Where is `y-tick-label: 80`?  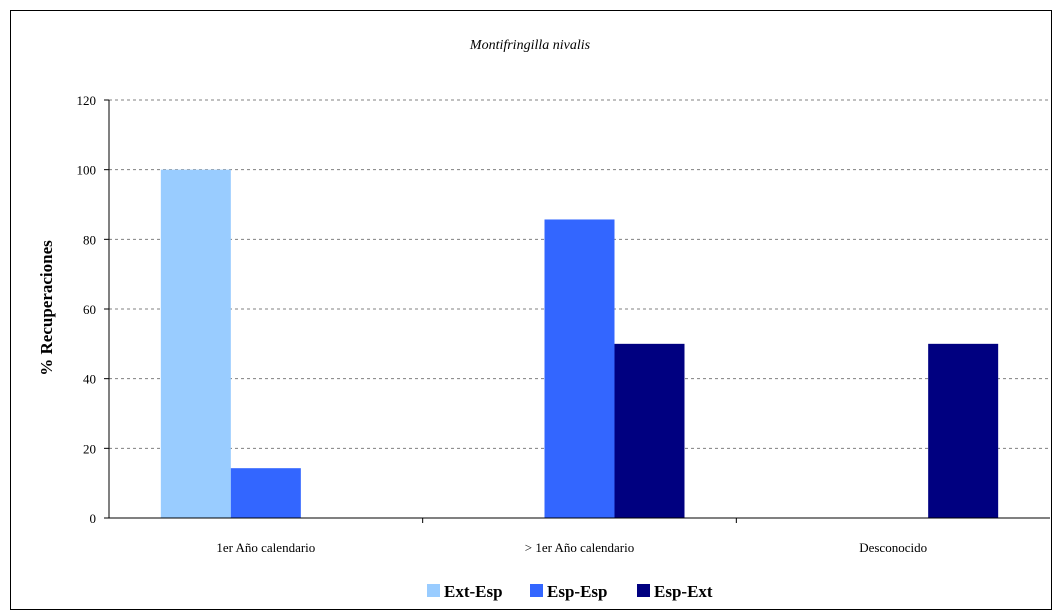
y-tick-label: 80 is located at coordinates (89, 239).